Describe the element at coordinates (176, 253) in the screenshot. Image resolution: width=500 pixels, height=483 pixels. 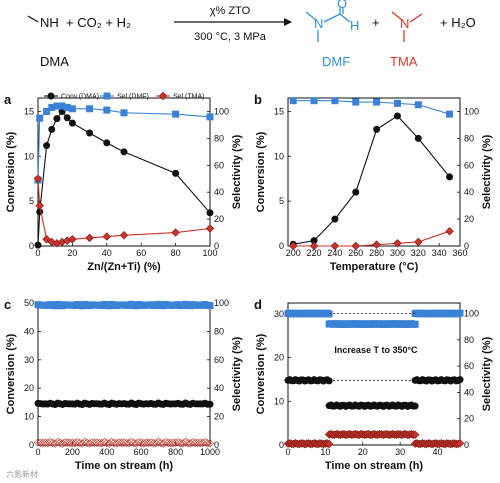
I see `x-tick-label: 80` at that location.